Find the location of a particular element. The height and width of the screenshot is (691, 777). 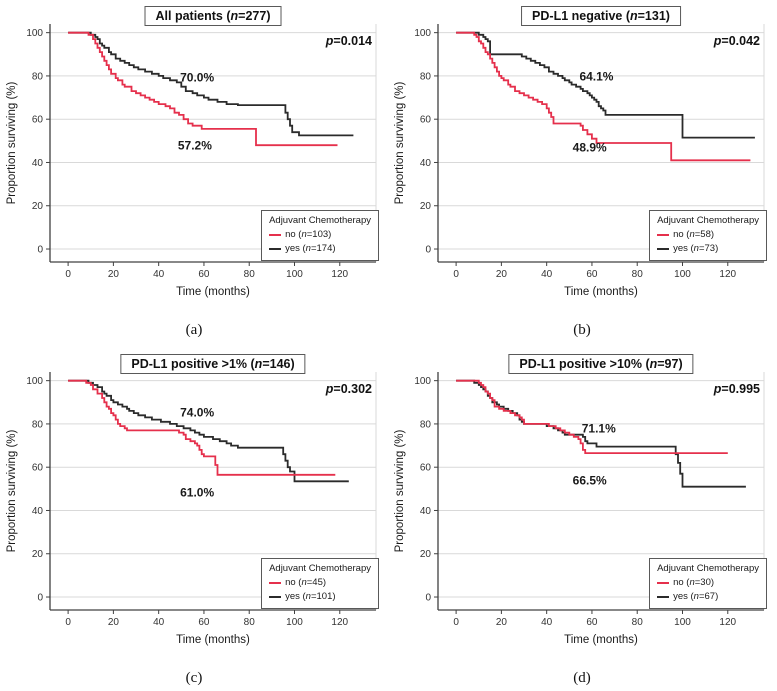

title-text: PD-L1 negative ( is located at coordinates (581, 16).